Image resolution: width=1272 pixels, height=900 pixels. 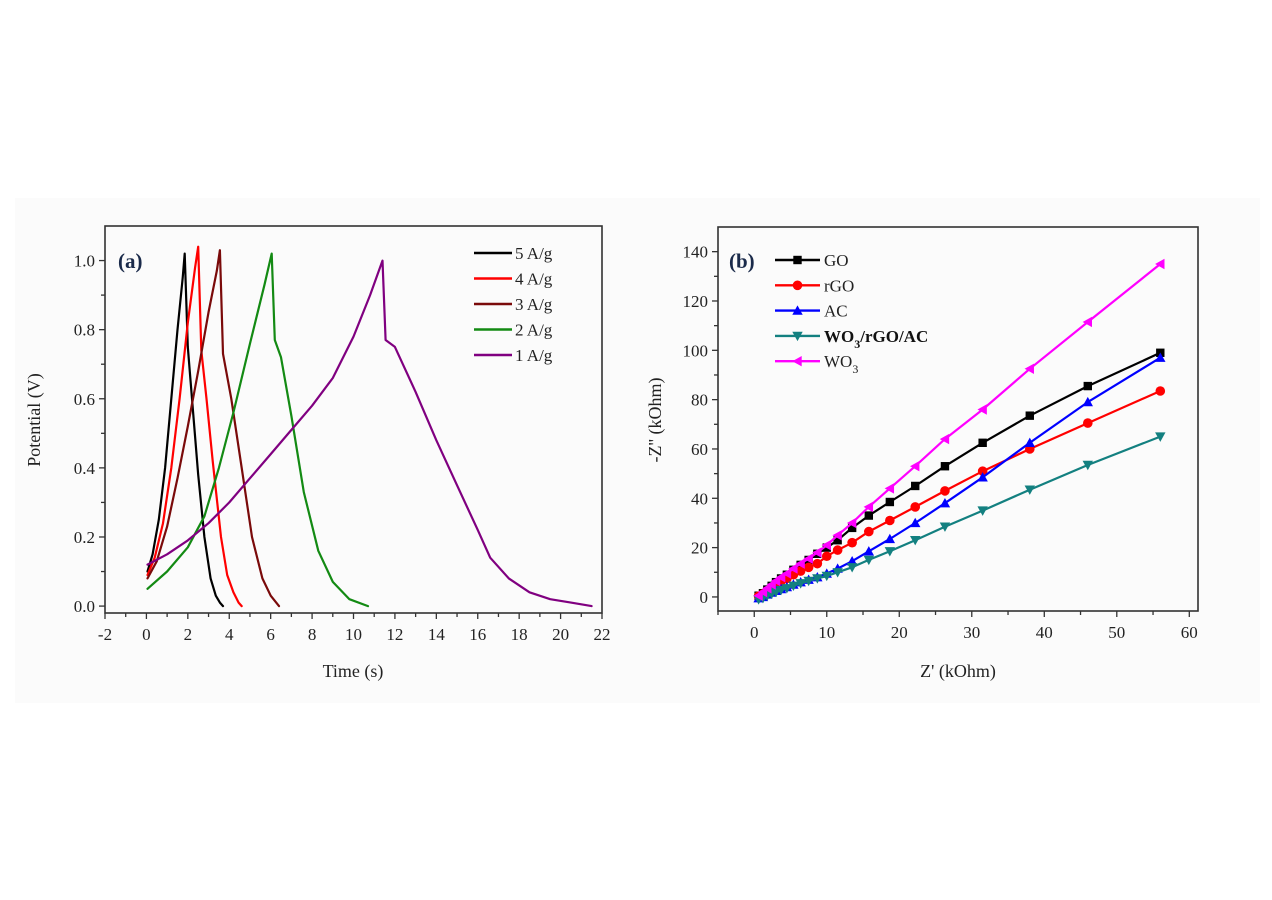 I want to click on y-tick-label: 60, so click(x=699, y=449).